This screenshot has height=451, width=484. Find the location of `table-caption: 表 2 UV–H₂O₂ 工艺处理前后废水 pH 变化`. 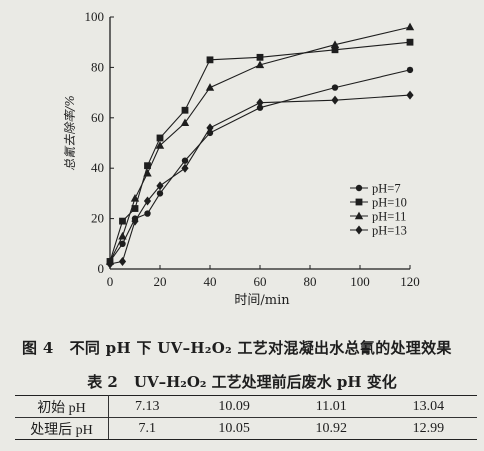

table-caption: 表 2 UV–H₂O₂ 工艺处理前后废水 pH 变化 is located at coordinates (242, 381).